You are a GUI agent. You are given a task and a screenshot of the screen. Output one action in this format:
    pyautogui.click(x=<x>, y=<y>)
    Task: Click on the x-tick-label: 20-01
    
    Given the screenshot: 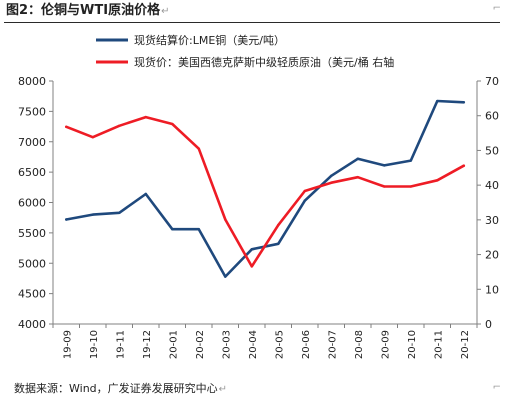 What is the action you would take?
    pyautogui.click(x=173, y=344)
    